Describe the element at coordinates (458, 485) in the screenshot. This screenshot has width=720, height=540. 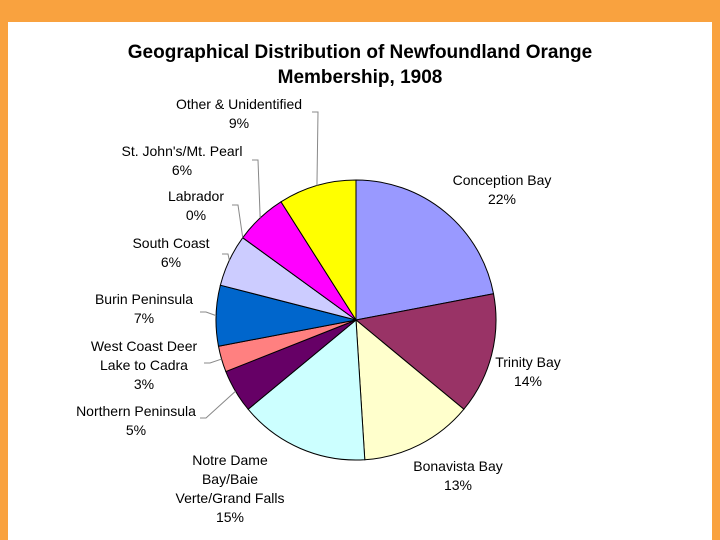
I see `value-label: 13%` at that location.